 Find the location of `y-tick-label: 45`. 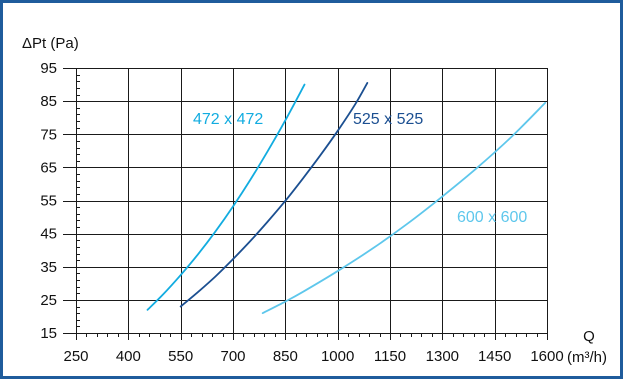

y-tick-label: 45 is located at coordinates (48, 234).